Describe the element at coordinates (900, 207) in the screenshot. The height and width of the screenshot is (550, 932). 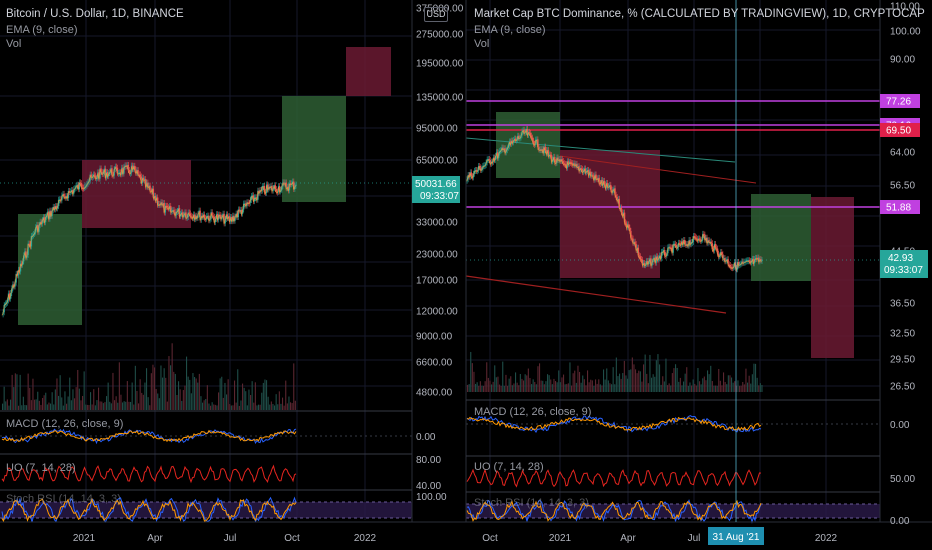
I see `level-badge-51.88` at that location.